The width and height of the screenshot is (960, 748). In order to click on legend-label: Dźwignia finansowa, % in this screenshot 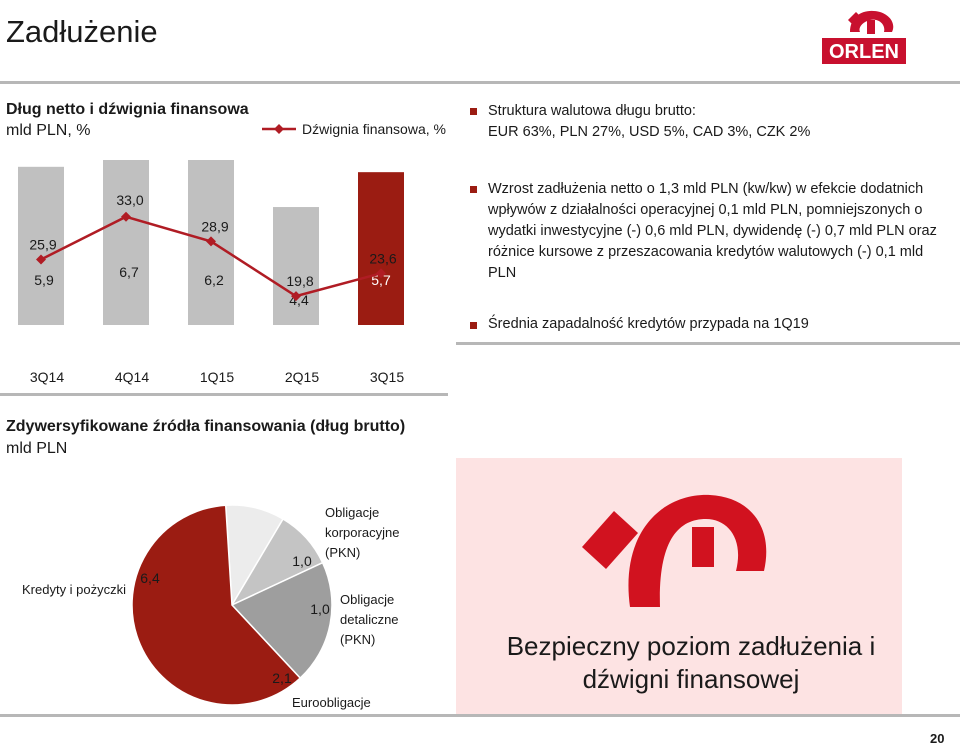, I will do `click(374, 129)`.